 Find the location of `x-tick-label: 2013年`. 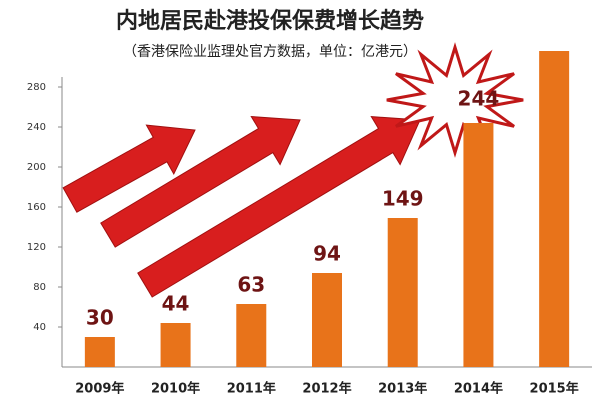

x-tick-label: 2013年 is located at coordinates (402, 389).